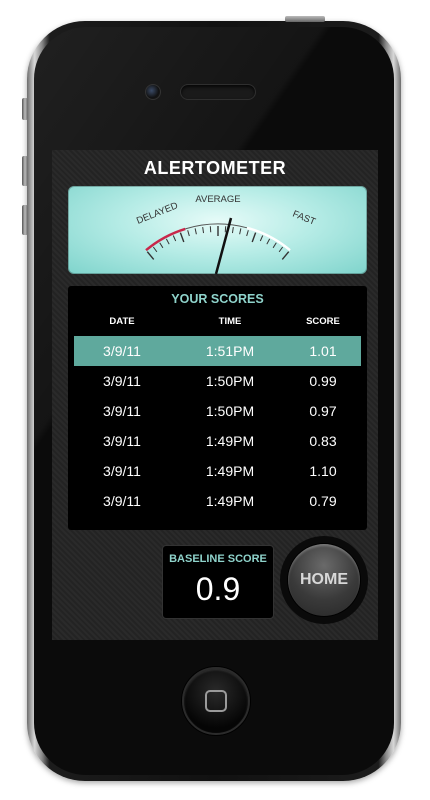 The image size is (430, 800). I want to click on gauge-arc-fast, so click(268, 239).